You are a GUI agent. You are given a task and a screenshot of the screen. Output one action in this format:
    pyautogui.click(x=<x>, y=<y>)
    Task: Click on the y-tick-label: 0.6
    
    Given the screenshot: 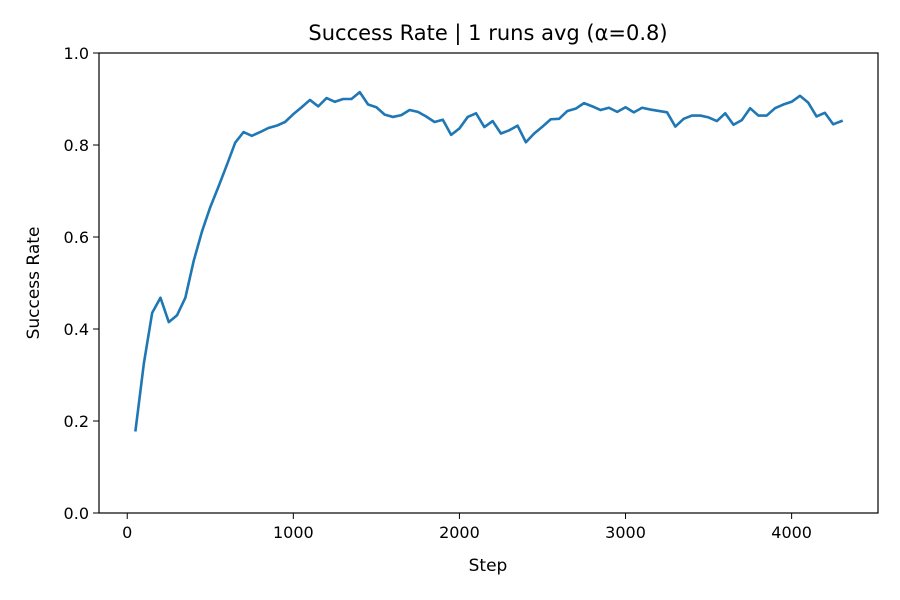 What is the action you would take?
    pyautogui.click(x=76, y=237)
    